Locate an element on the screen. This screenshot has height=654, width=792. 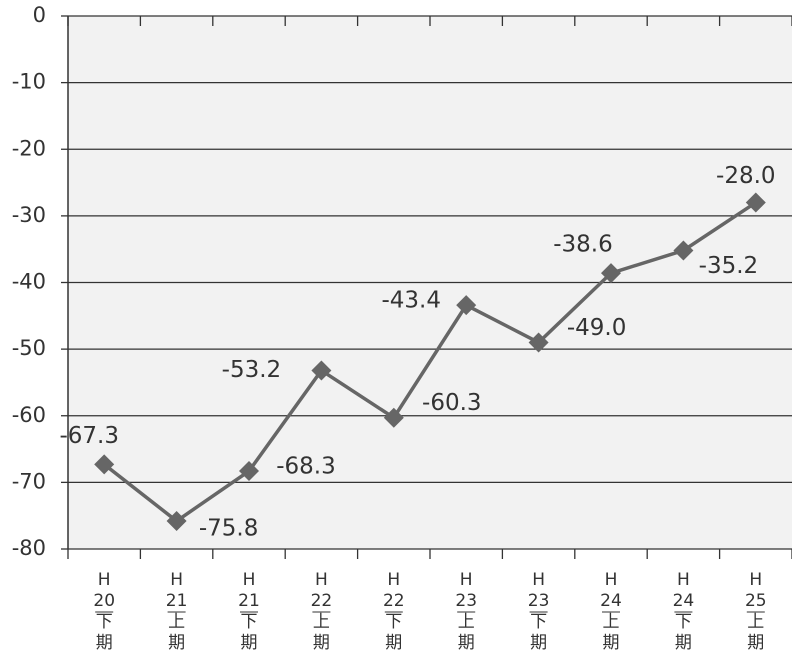
data-label: -67.3 is located at coordinates (89, 436).